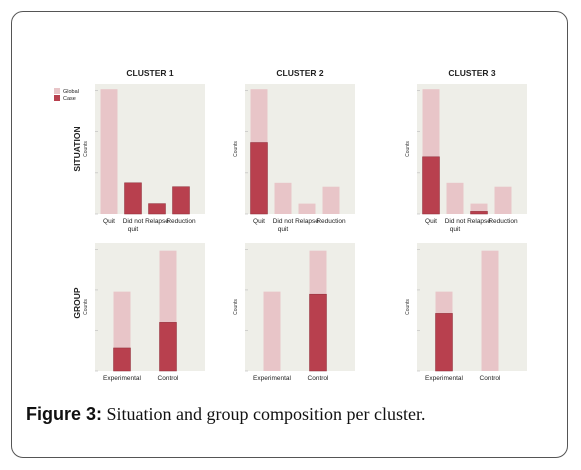 The height and width of the screenshot is (470, 581). I want to click on caption-label: Figure 3:, so click(64, 414).